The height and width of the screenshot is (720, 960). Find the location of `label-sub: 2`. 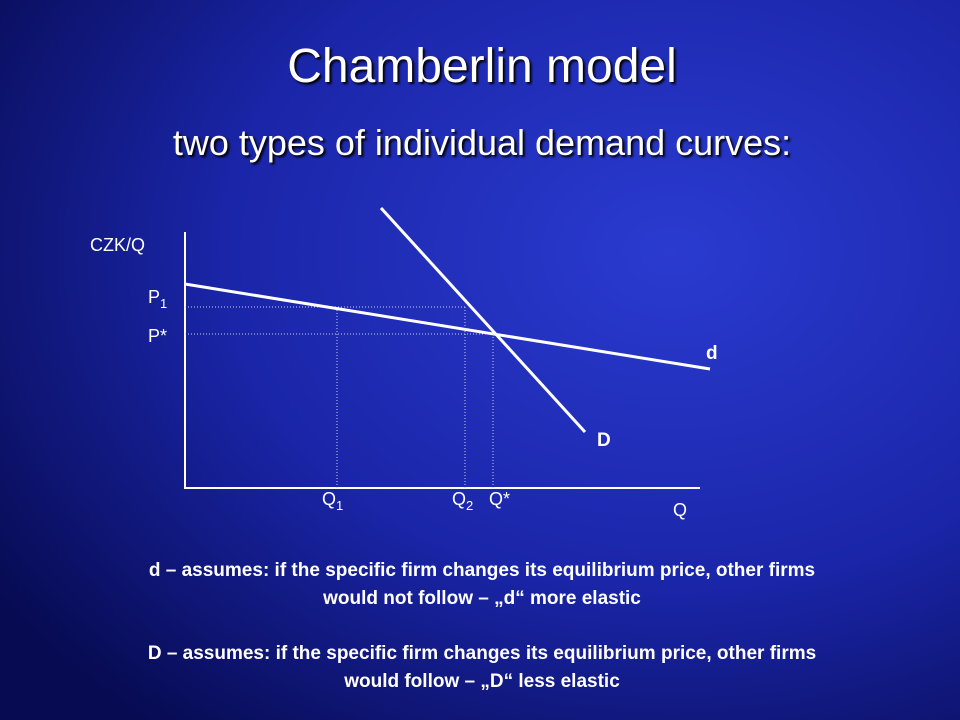

label-sub: 2 is located at coordinates (469, 505).